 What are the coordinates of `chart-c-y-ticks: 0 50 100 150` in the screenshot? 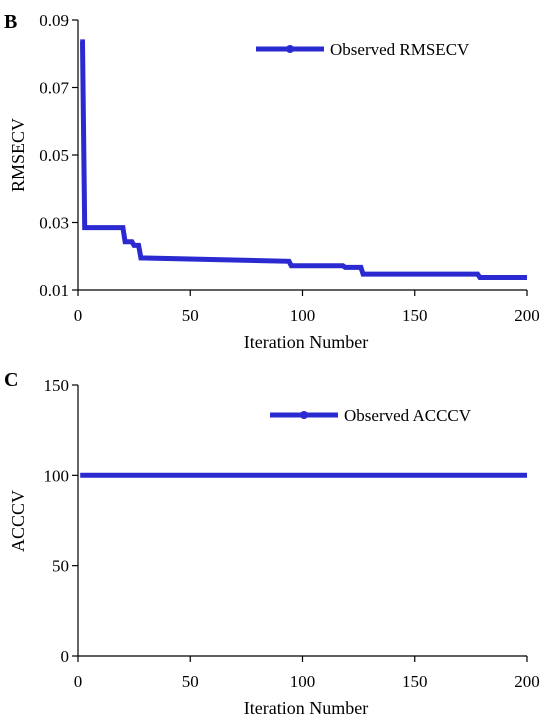 It's located at (61, 521).